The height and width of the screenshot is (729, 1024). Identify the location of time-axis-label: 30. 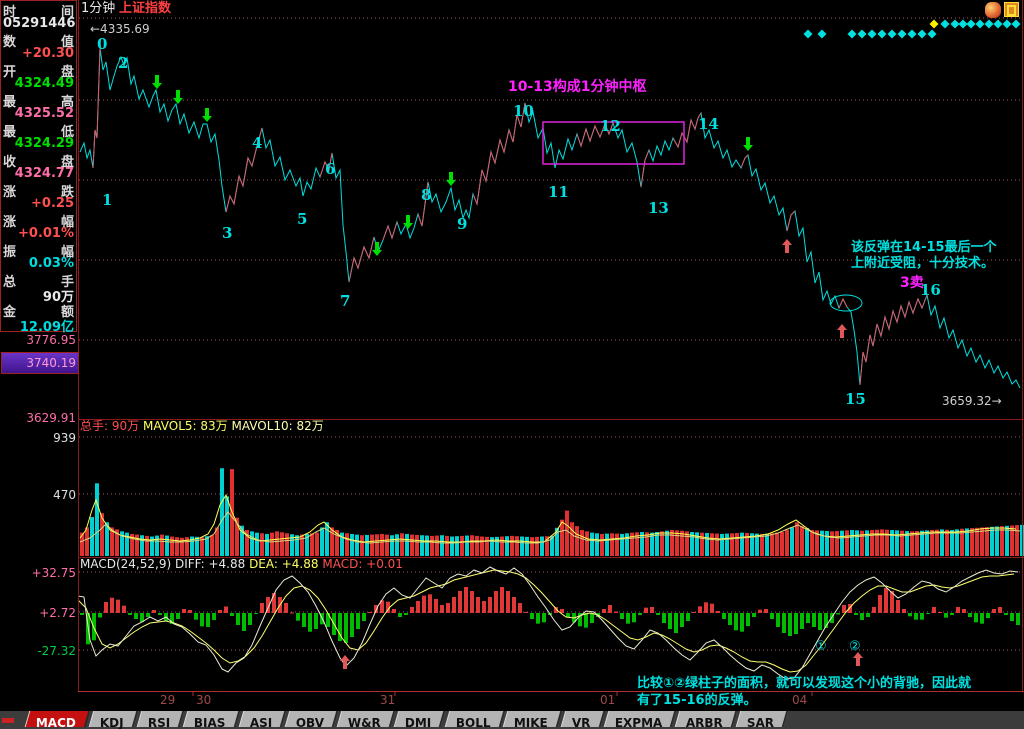
(204, 700).